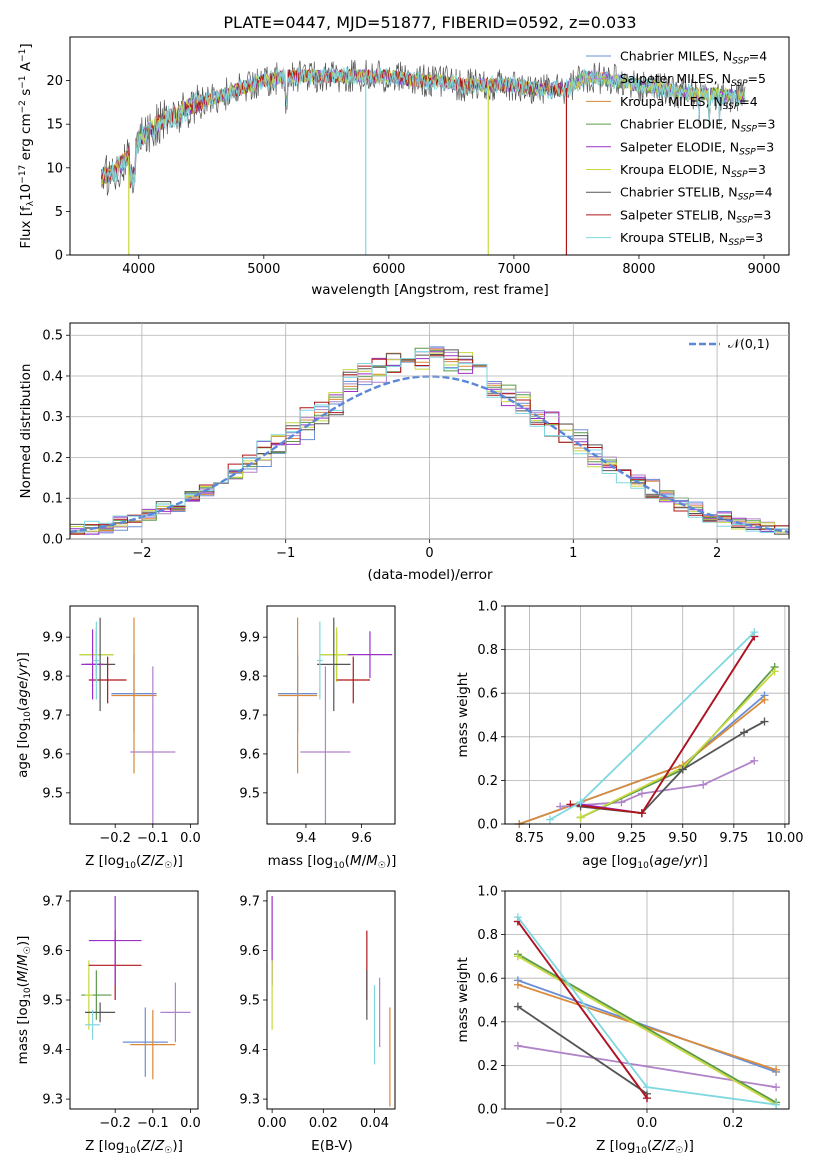 Image resolution: width=819 pixels, height=1170 pixels. What do you see at coordinates (678, 742) in the screenshot?
I see `series-line-chabrier-elodie` at bounding box center [678, 742].